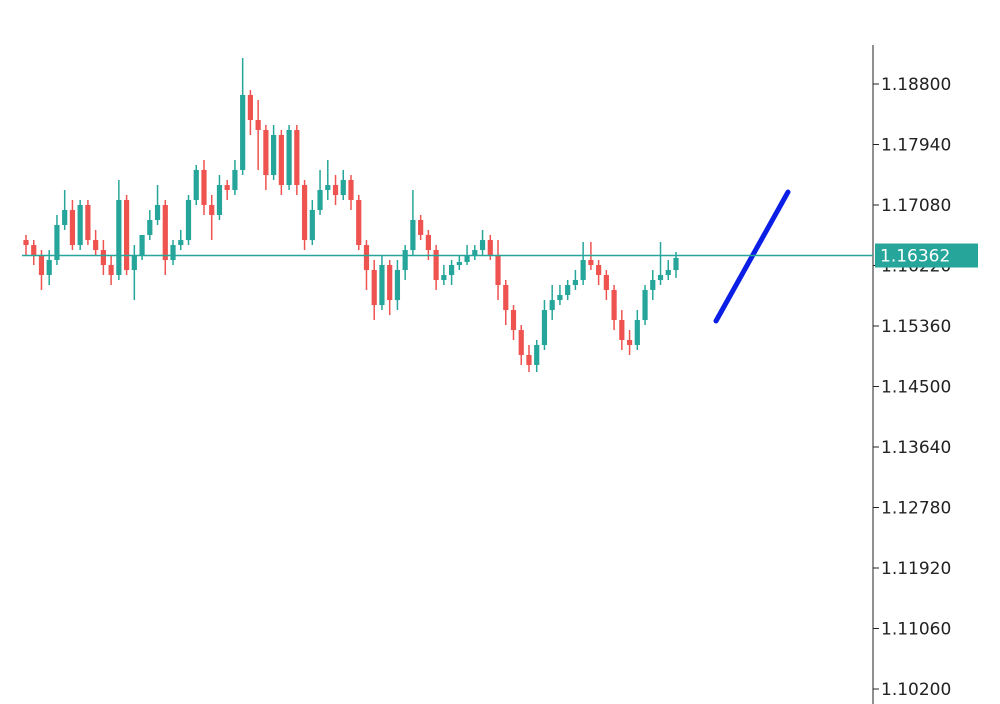 The image size is (1000, 704). I want to click on current-price-box, so click(926, 255).